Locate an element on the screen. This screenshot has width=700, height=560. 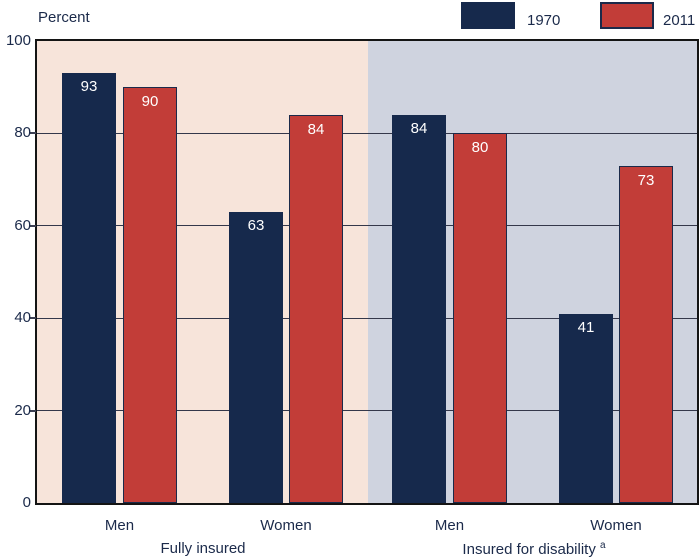
x-label-women-2: Women is located at coordinates (616, 525).